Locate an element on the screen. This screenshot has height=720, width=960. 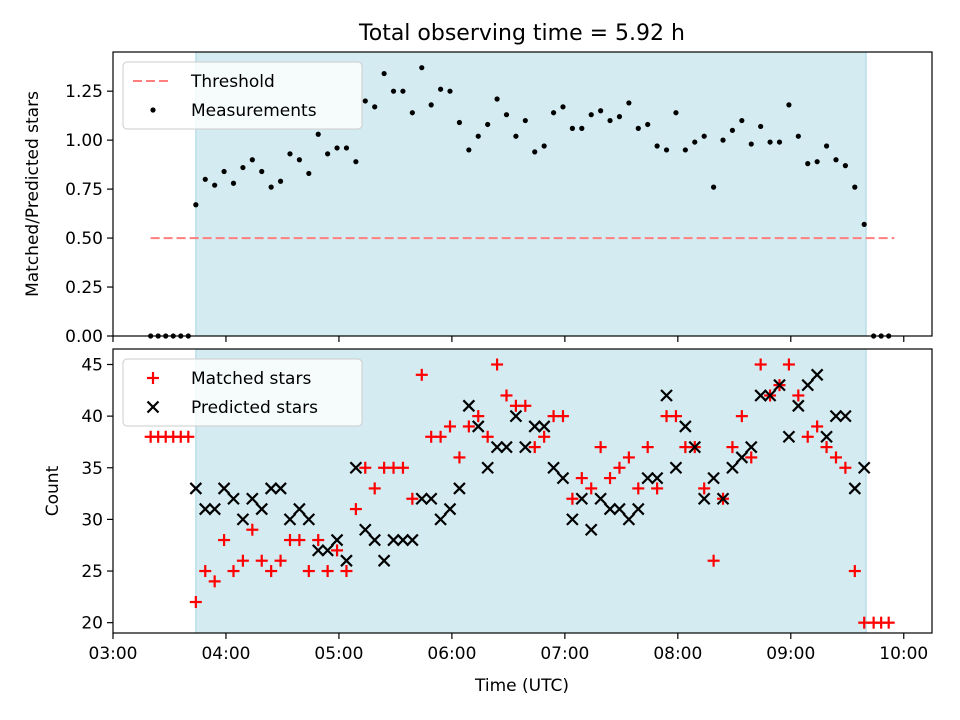
legend-box is located at coordinates (242, 392).